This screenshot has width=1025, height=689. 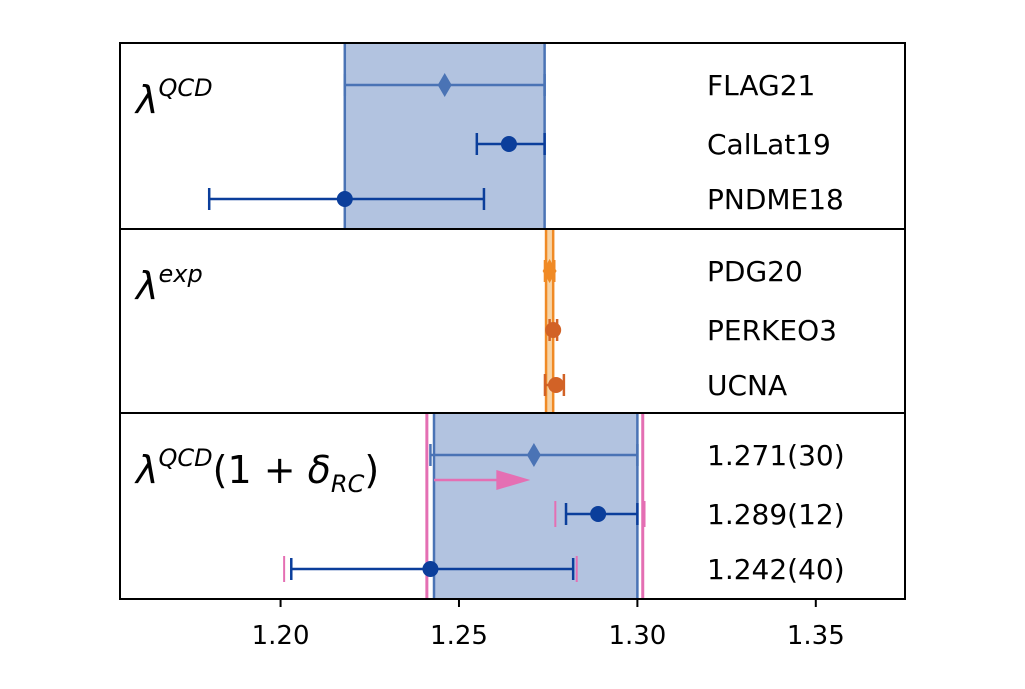 I want to click on panel-2-entry-1-marker, so click(x=549, y=271).